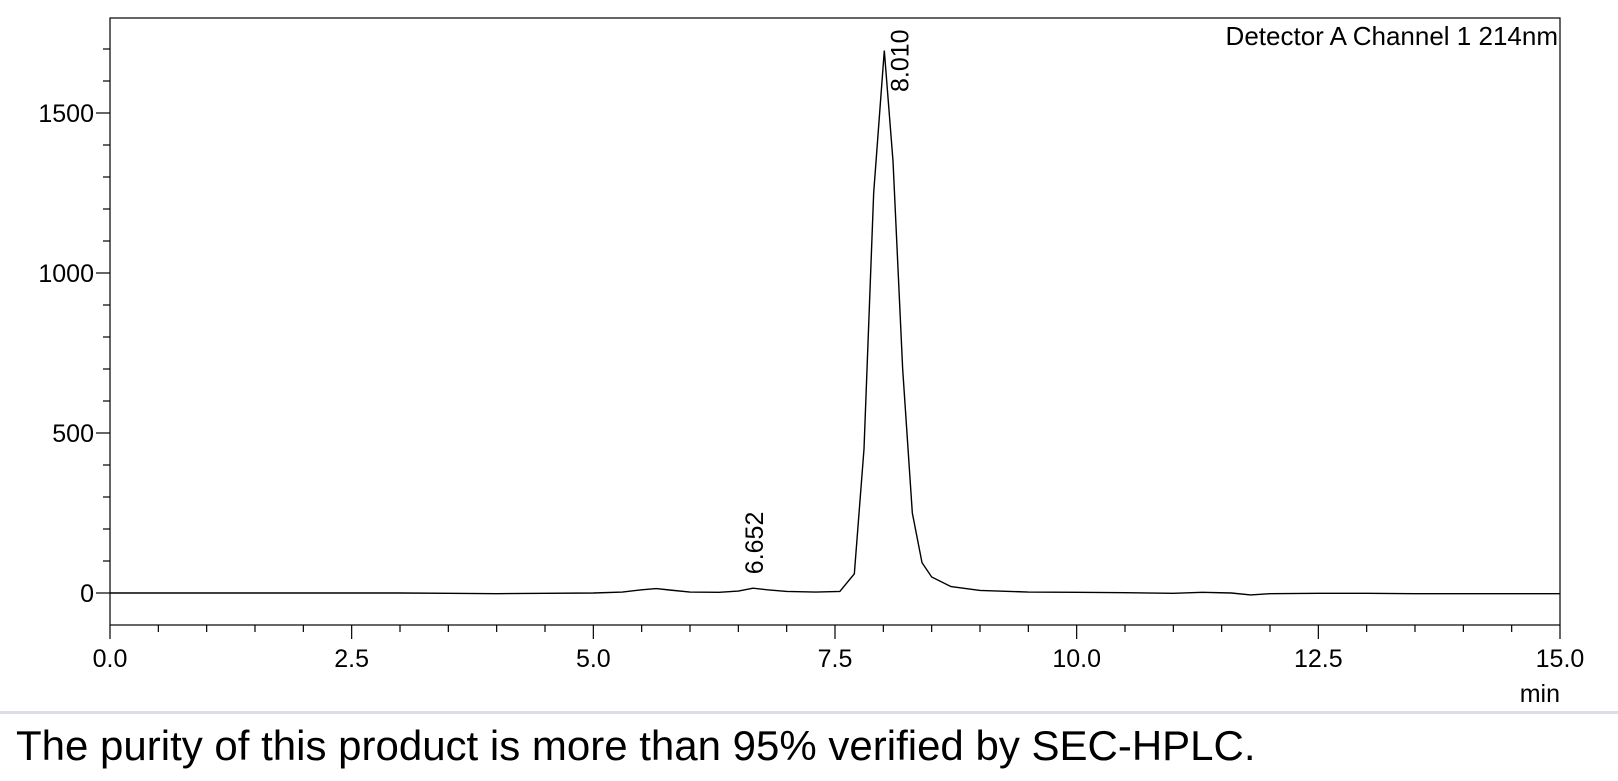 This screenshot has height=781, width=1618. Describe the element at coordinates (1540, 694) in the screenshot. I see `x-unit-label: min` at that location.